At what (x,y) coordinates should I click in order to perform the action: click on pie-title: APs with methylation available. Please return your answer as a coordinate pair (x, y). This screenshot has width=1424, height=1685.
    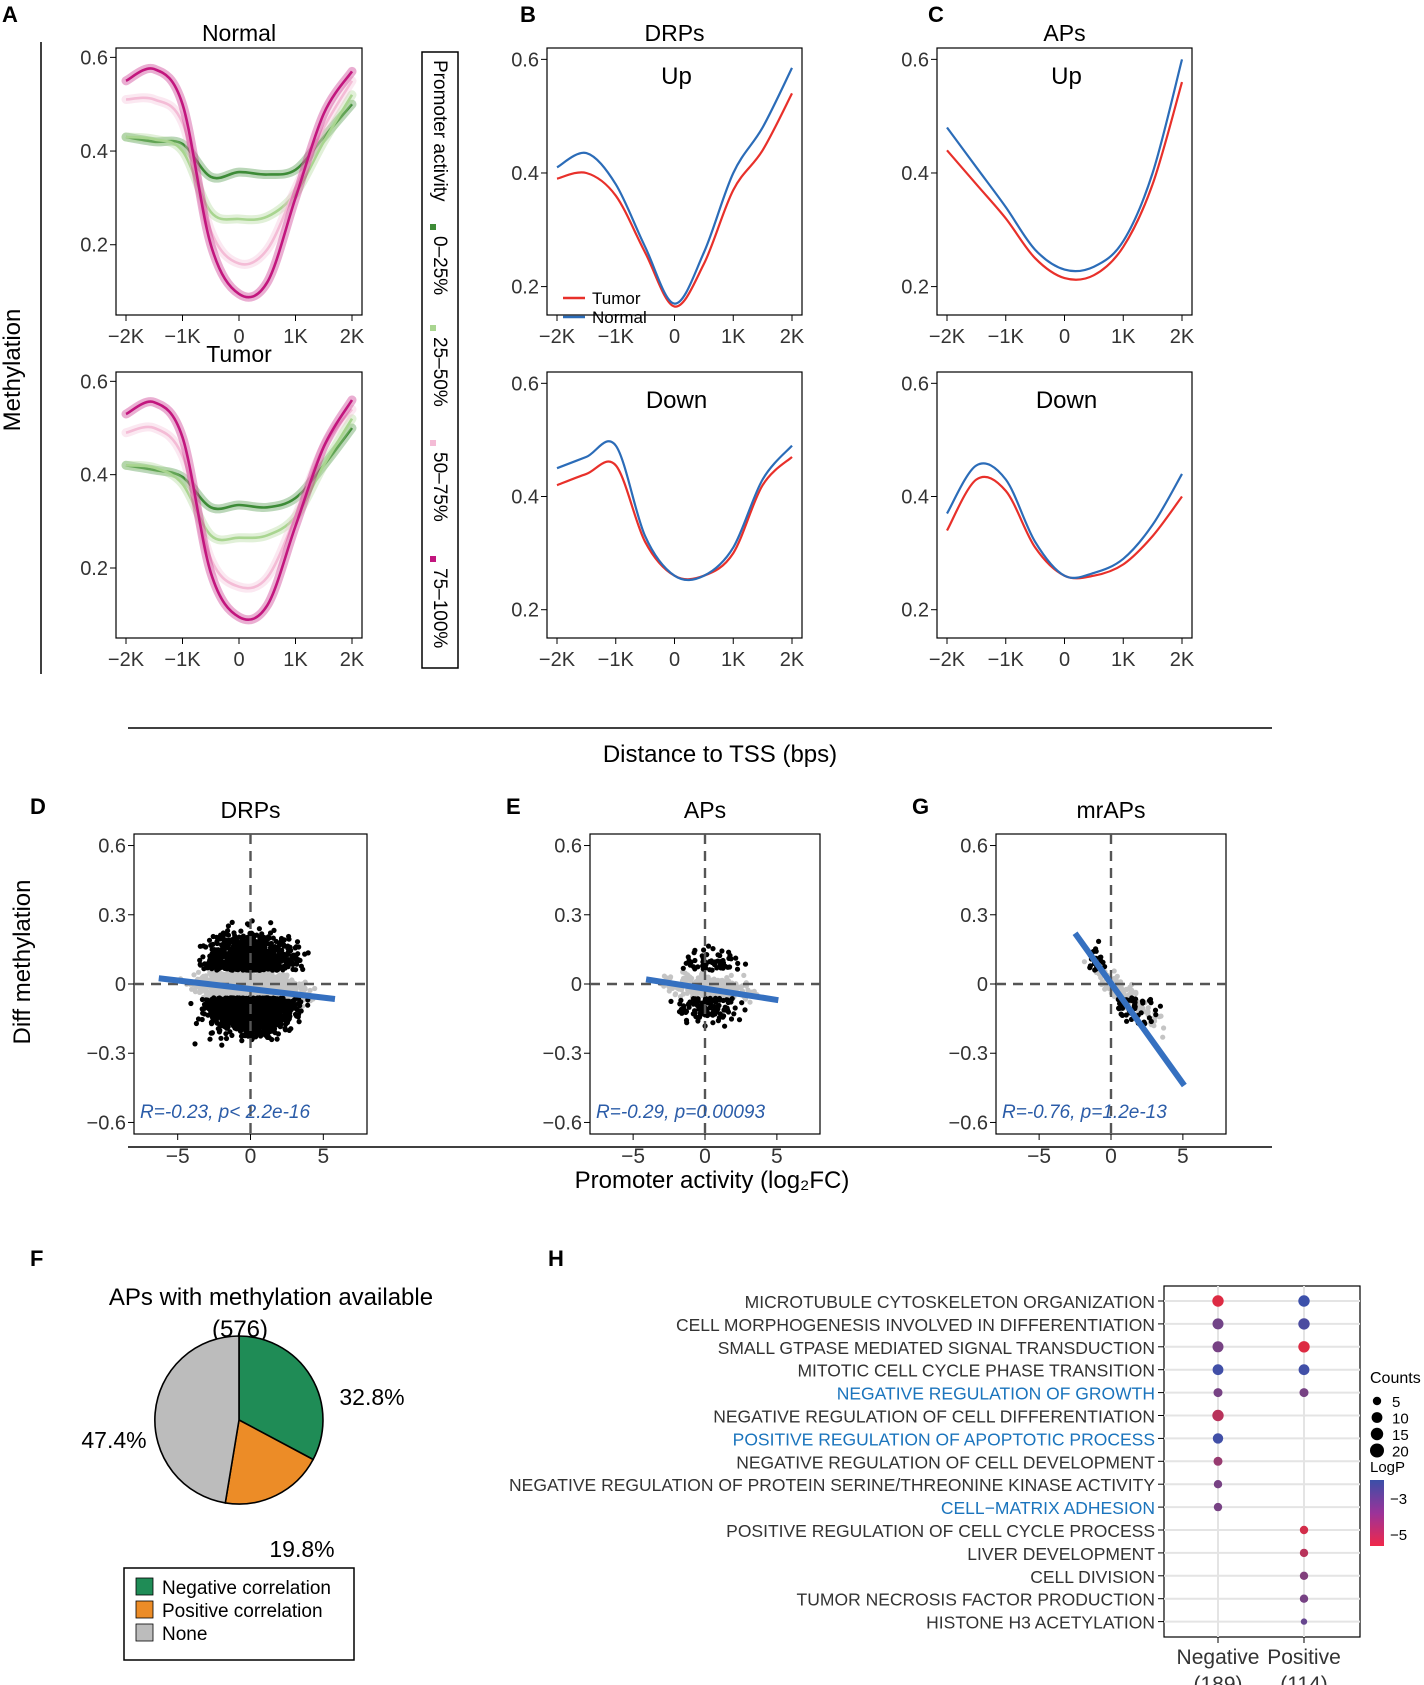
    Looking at the image, I should click on (271, 1297).